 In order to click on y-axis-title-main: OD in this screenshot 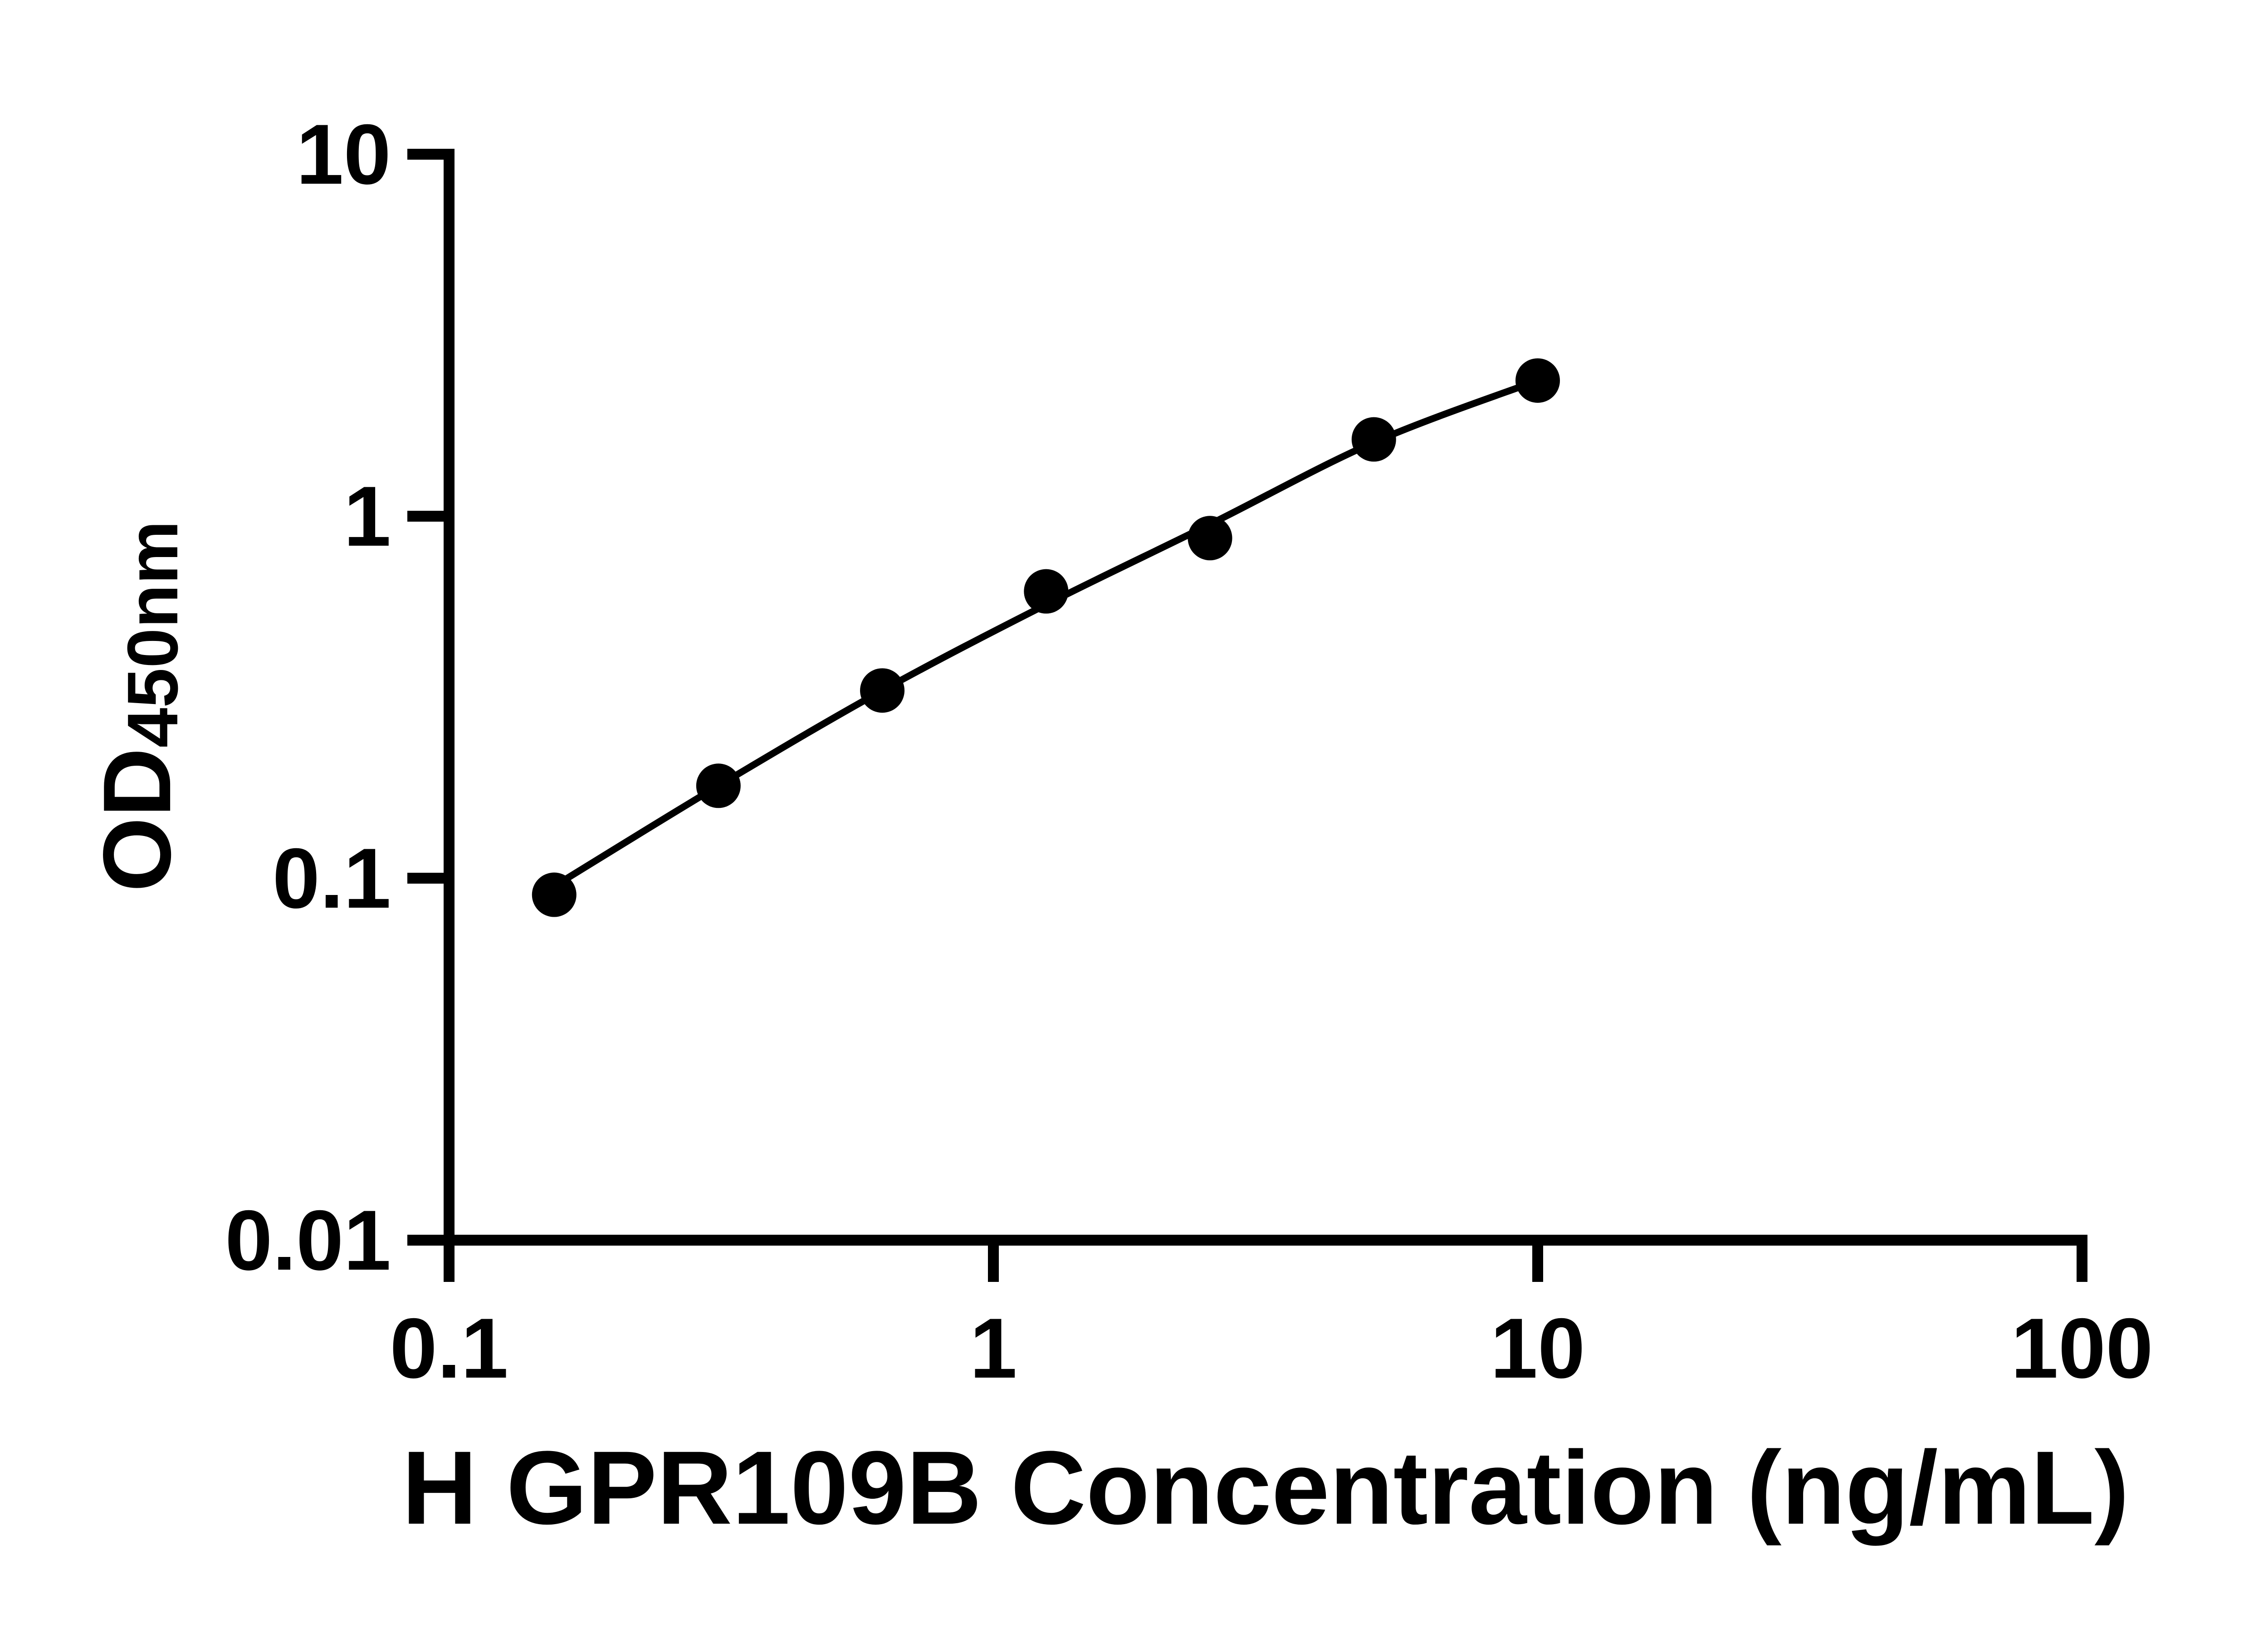, I will do `click(137, 820)`.